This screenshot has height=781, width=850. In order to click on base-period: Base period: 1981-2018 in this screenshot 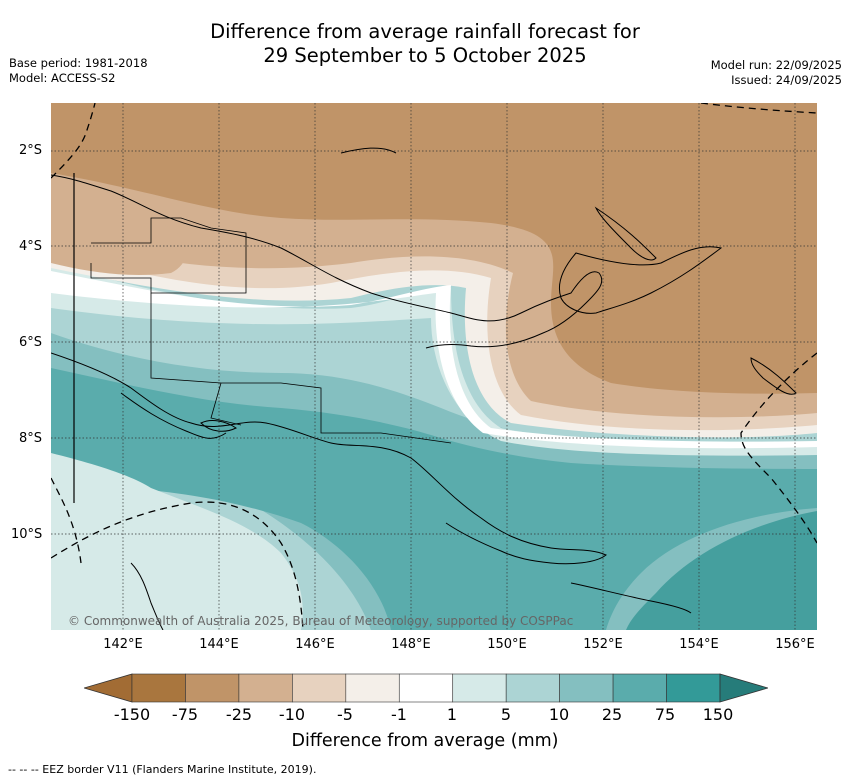, I will do `click(78, 63)`.